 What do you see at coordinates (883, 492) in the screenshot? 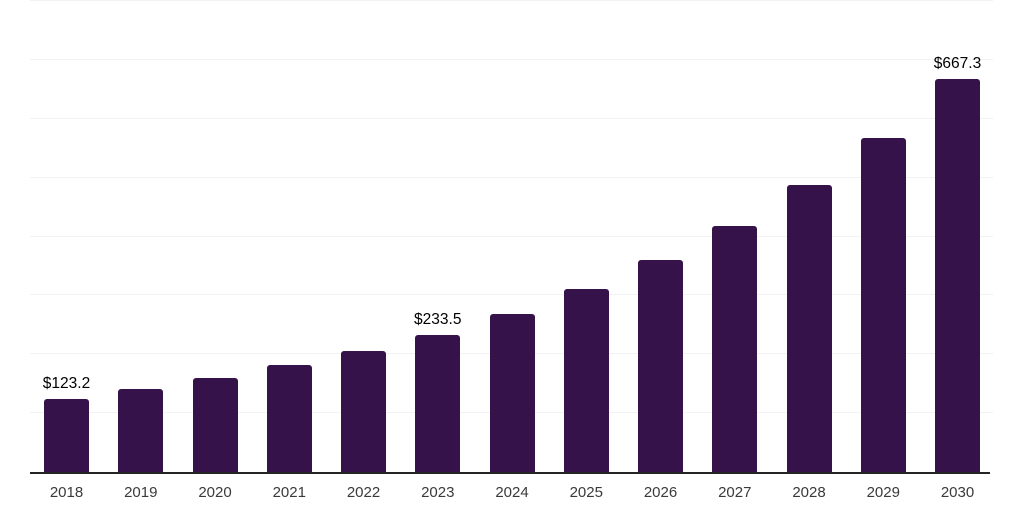
I see `x-tick-2029: 2029` at bounding box center [883, 492].